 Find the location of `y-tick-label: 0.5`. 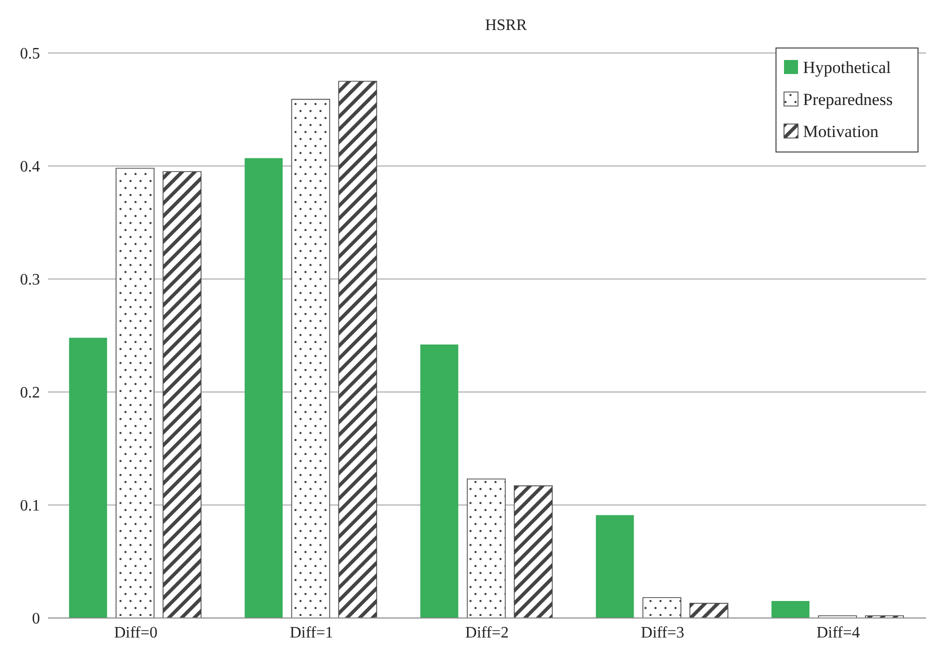

y-tick-label: 0.5 is located at coordinates (30, 54).